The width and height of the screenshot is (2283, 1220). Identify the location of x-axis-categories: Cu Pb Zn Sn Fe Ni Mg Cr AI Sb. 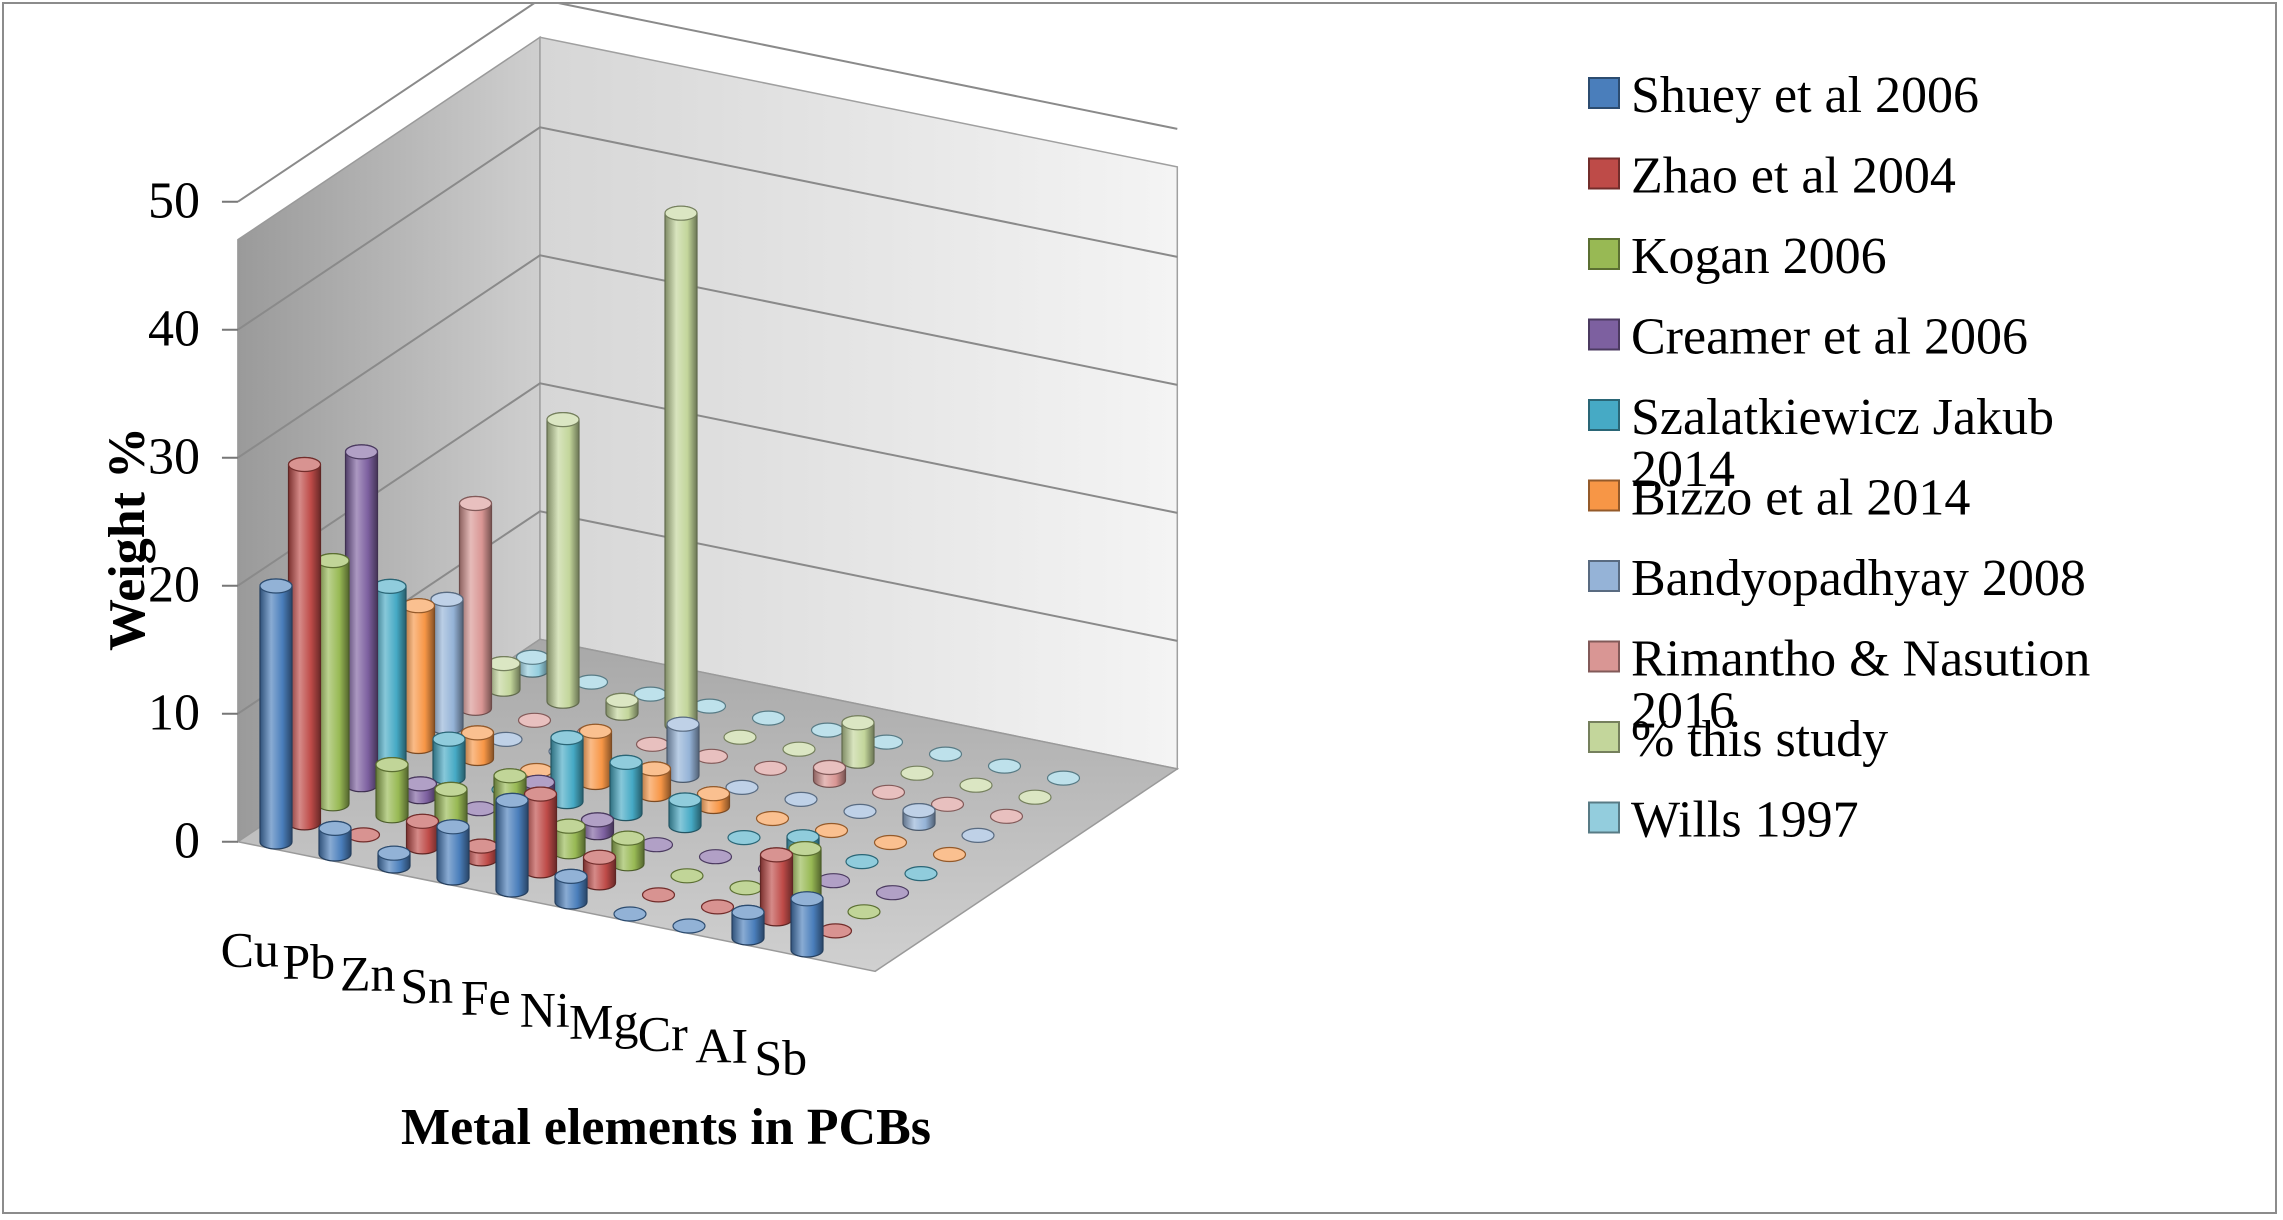
(514, 1004).